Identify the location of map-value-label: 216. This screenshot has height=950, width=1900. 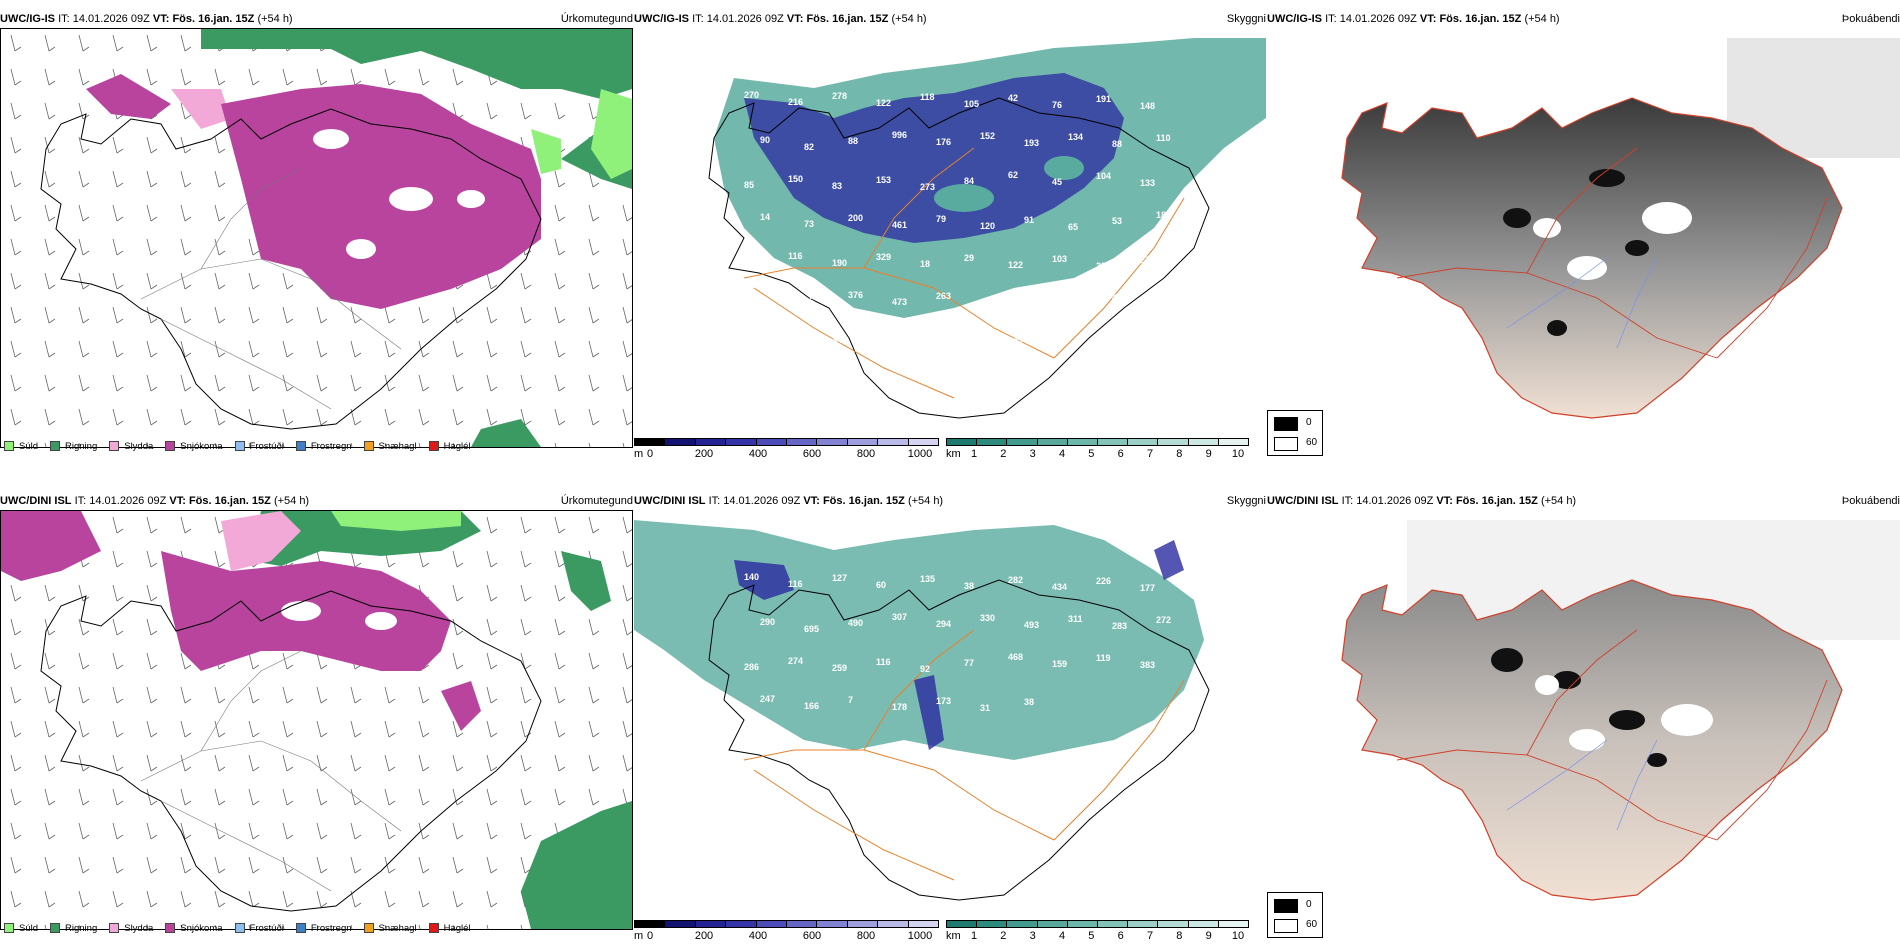
(795, 102).